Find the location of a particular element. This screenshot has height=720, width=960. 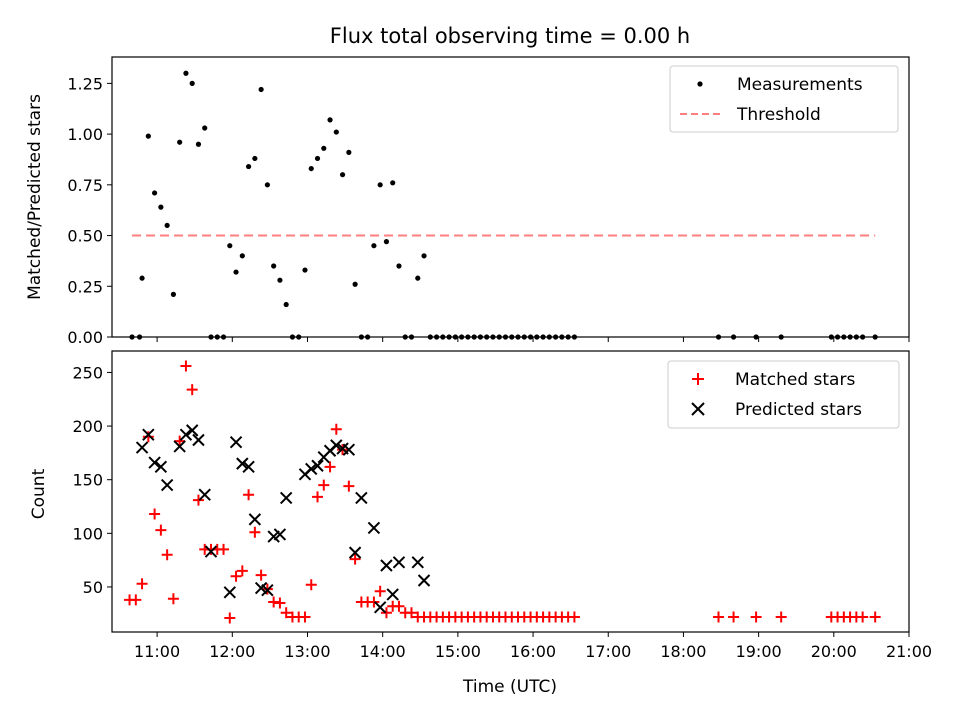

y-tick-label: 200 is located at coordinates (87, 426).